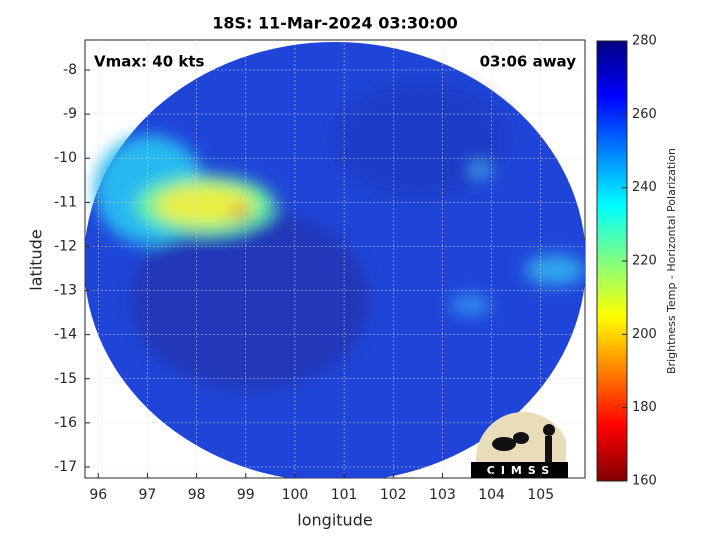 Image resolution: width=720 pixels, height=540 pixels. What do you see at coordinates (36, 259) in the screenshot?
I see `y-axis-label: latitude` at bounding box center [36, 259].